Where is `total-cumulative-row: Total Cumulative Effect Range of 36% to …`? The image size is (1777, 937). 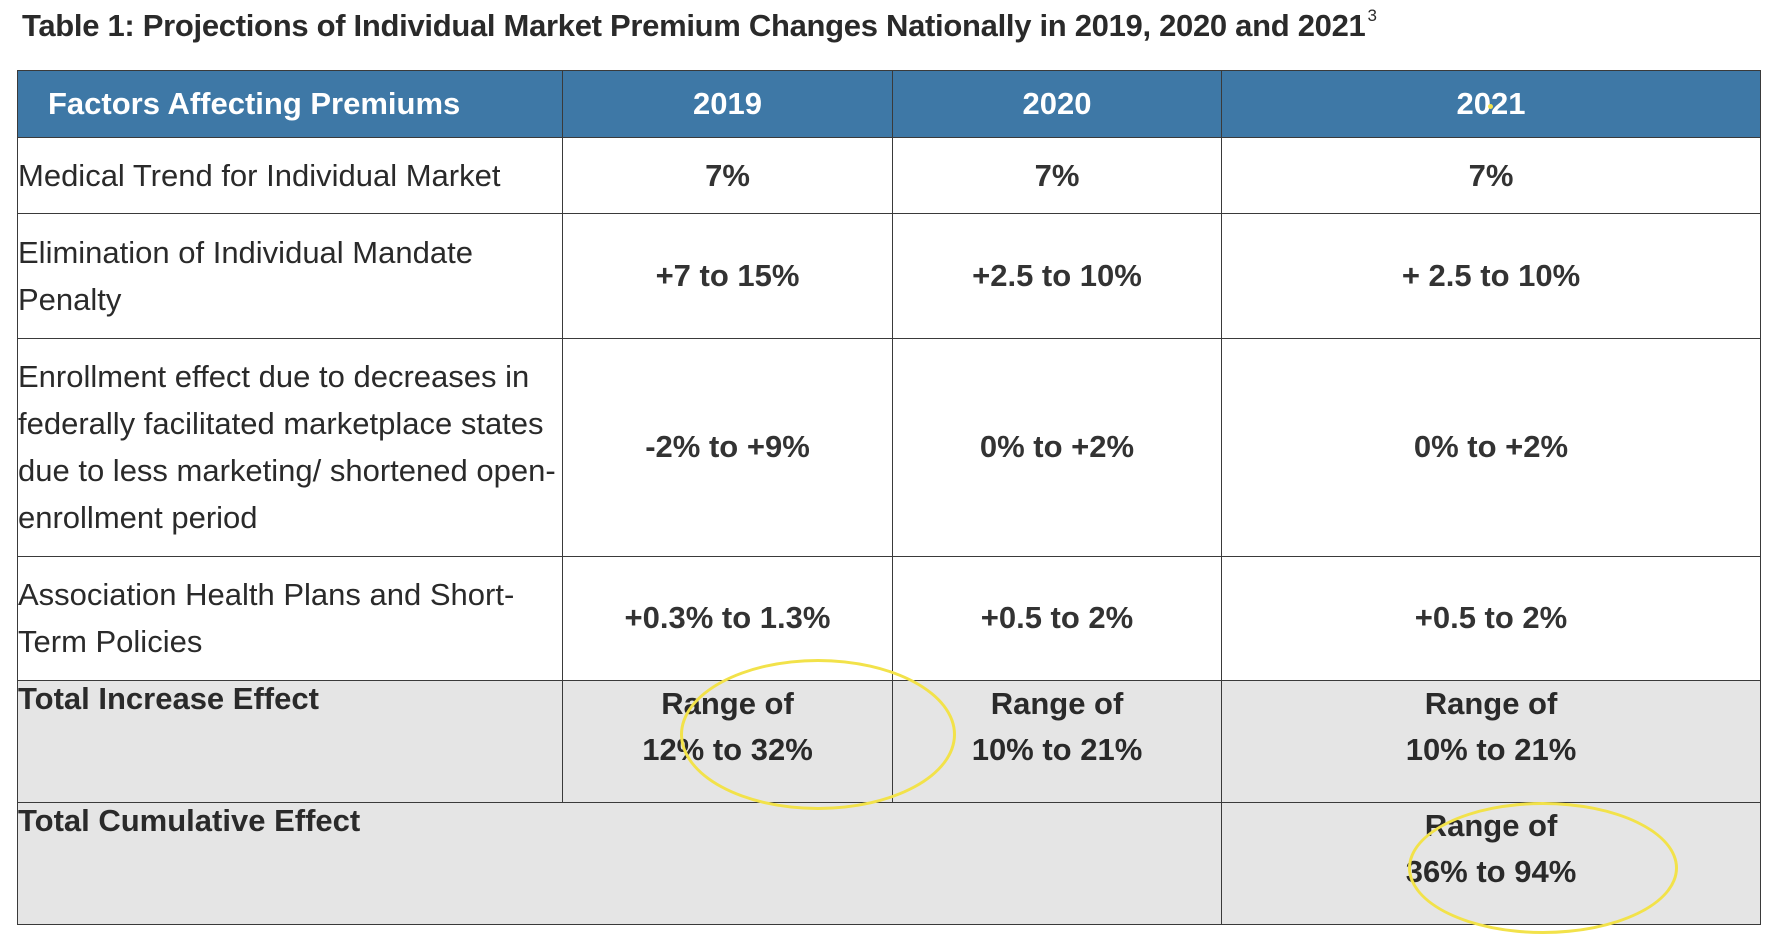
total-cumulative-row: Total Cumulative Effect Range of 36% to … is located at coordinates (889, 863).